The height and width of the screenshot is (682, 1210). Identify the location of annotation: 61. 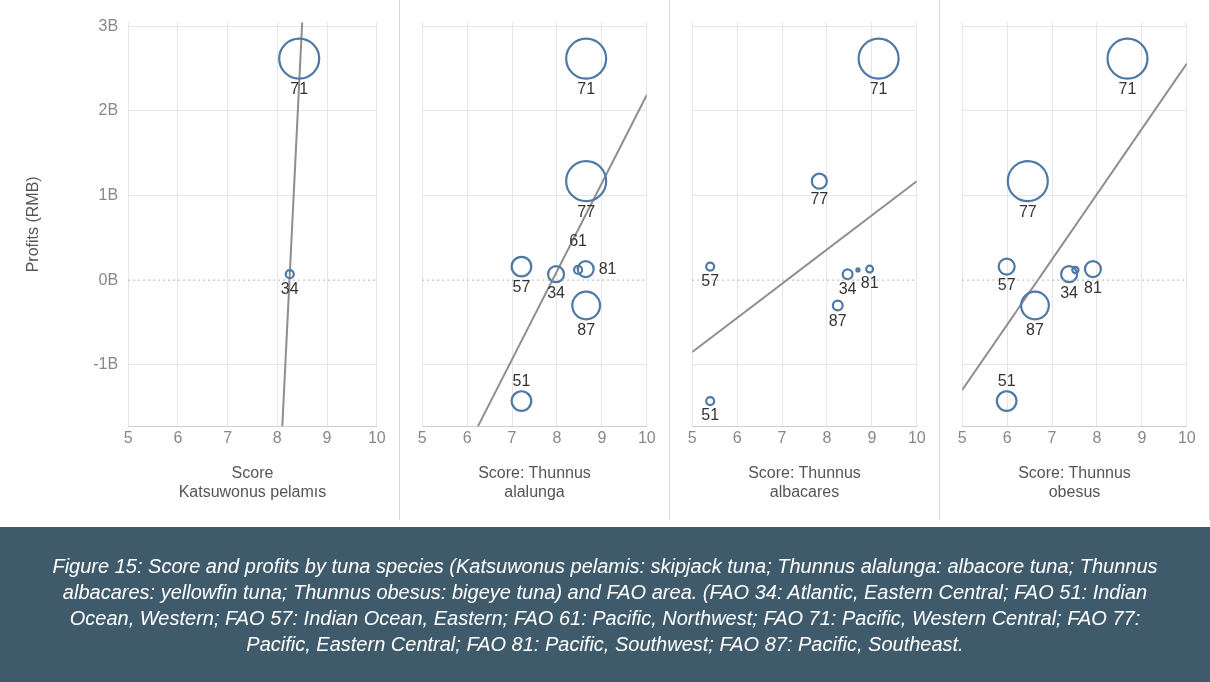
(578, 241).